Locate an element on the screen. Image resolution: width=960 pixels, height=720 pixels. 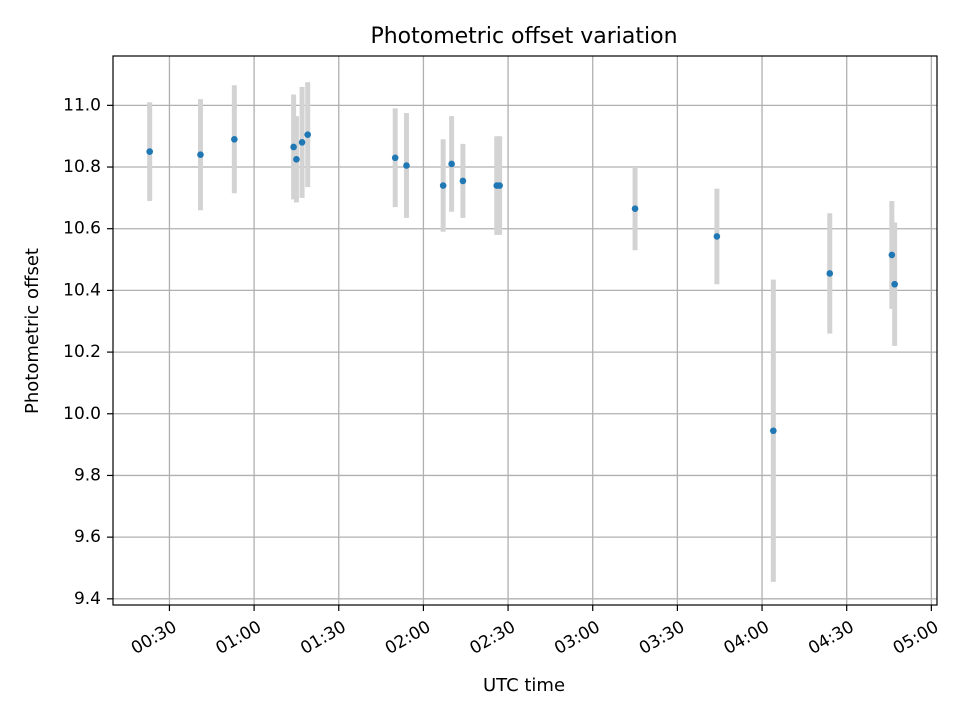
y-tick-label: 10.6 is located at coordinates (82, 229).